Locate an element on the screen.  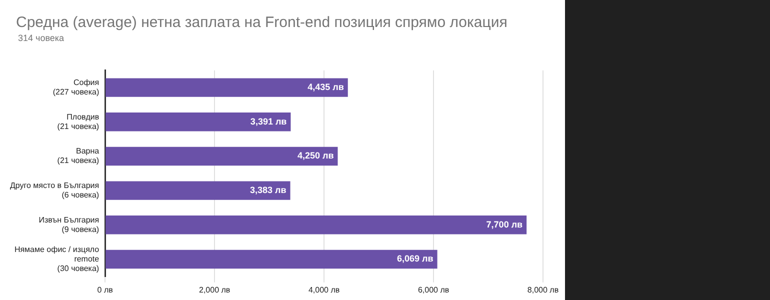
x-tick-label: 6,000 лв is located at coordinates (434, 289).